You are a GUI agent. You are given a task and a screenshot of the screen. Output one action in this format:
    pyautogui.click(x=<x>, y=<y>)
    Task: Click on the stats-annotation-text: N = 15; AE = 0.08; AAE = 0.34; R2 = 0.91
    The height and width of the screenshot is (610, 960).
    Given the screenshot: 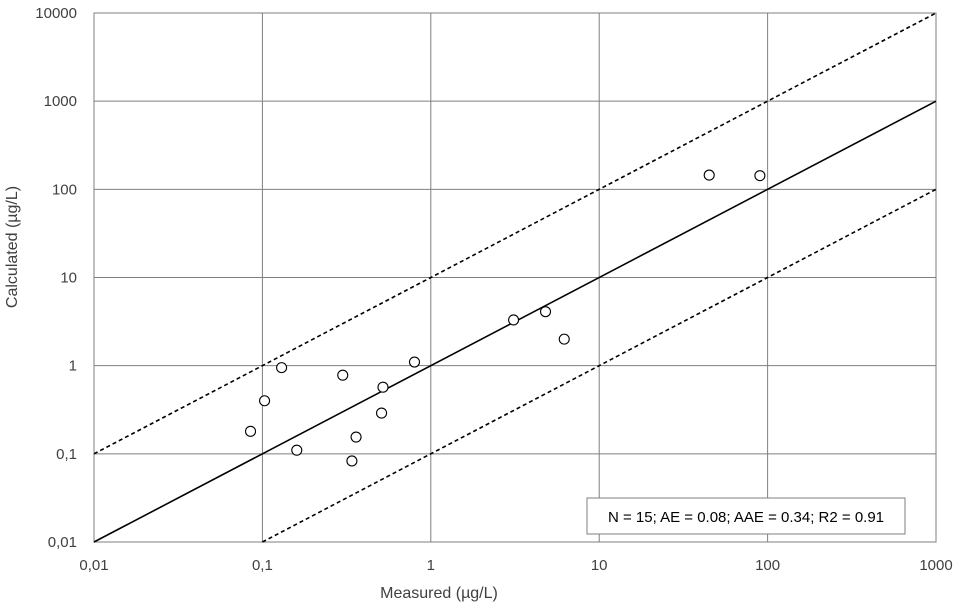 What is the action you would take?
    pyautogui.click(x=746, y=517)
    